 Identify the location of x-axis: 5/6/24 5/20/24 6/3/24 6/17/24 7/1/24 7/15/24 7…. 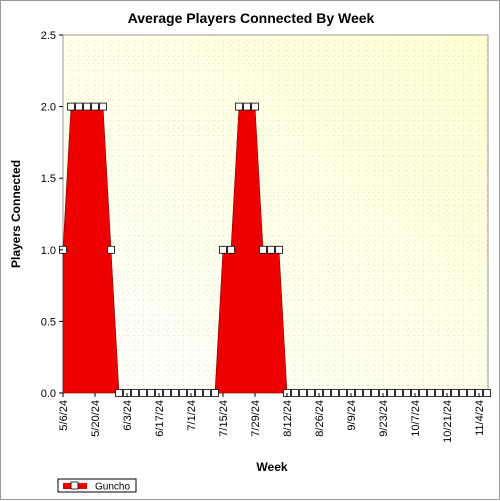
(272, 418).